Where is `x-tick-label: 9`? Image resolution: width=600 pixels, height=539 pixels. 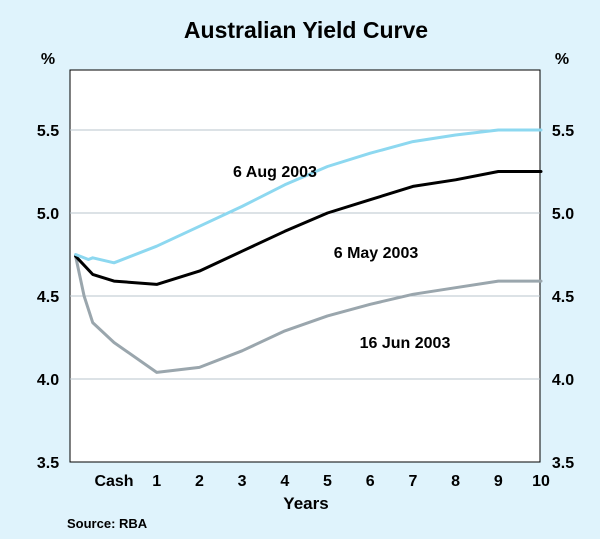
x-tick-label: 9 is located at coordinates (498, 481).